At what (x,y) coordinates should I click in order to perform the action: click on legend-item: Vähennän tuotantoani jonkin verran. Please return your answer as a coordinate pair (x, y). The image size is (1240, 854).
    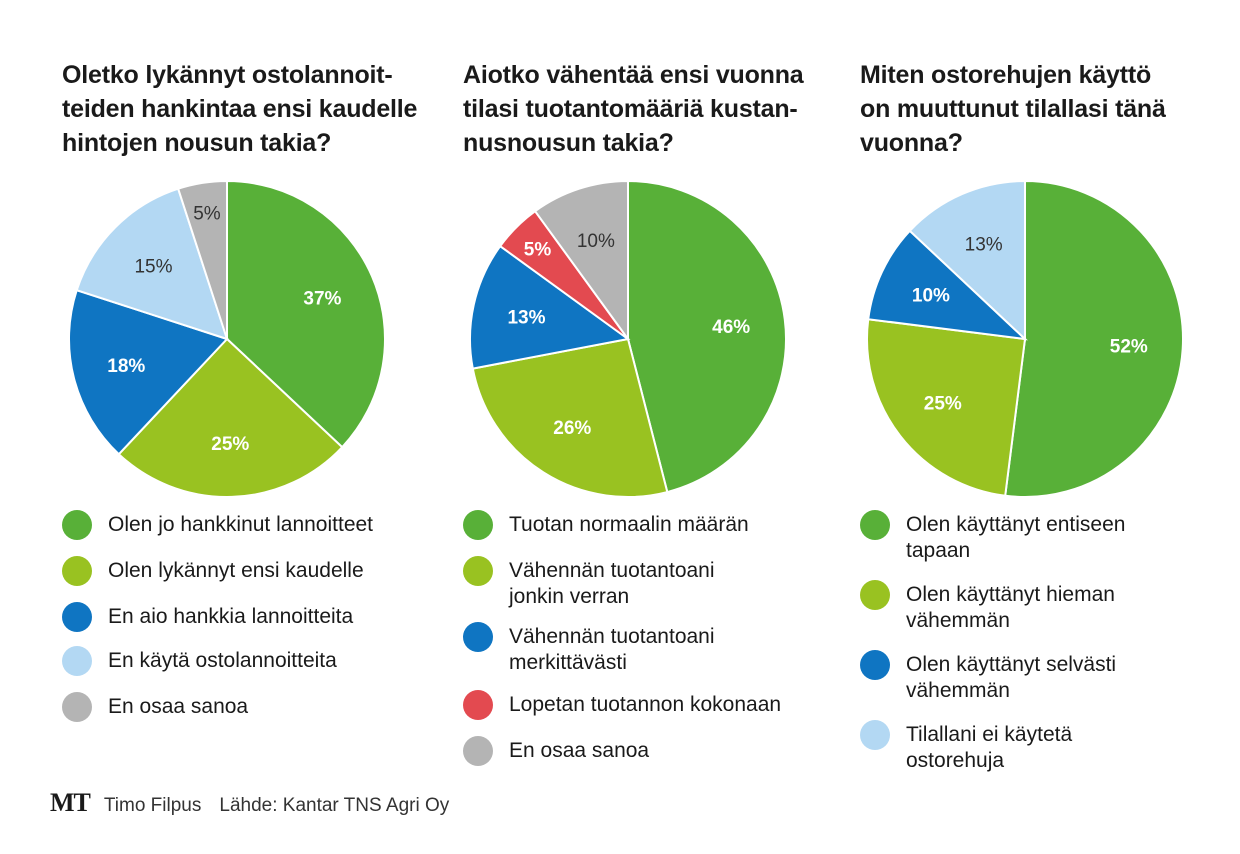
    Looking at the image, I should click on (589, 583).